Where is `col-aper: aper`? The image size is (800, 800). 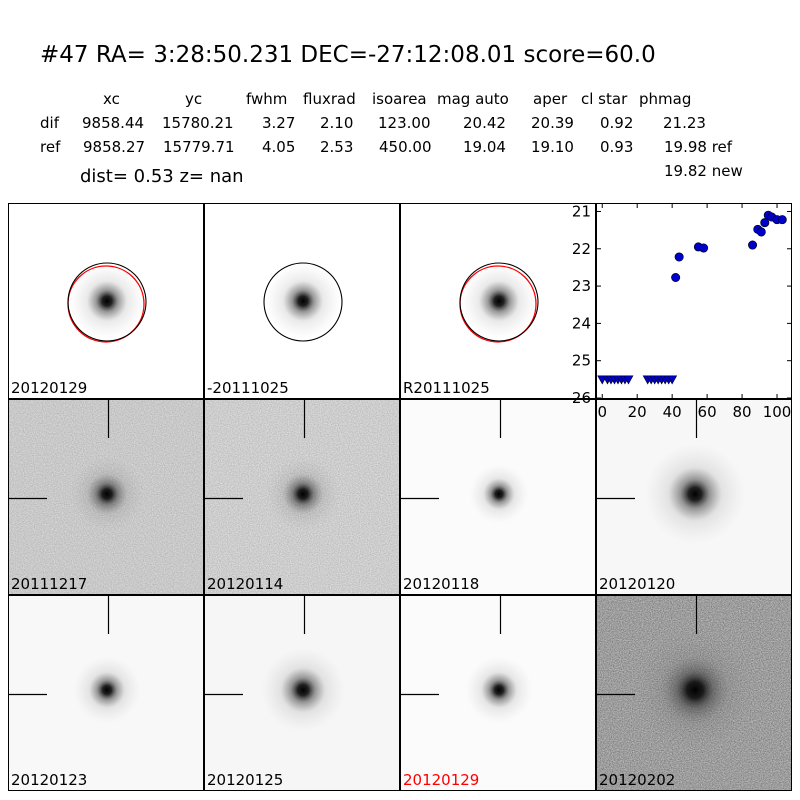
col-aper: aper is located at coordinates (550, 99).